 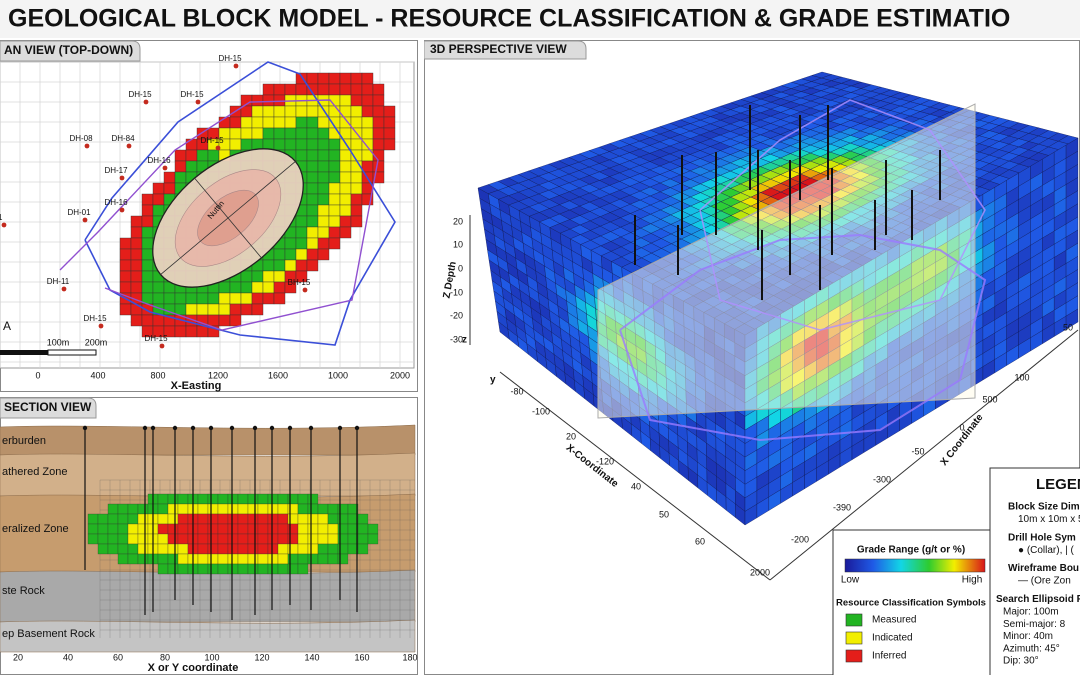 What do you see at coordinates (1042, 537) in the screenshot?
I see `legend-heading: Drill Hole Sym` at bounding box center [1042, 537].